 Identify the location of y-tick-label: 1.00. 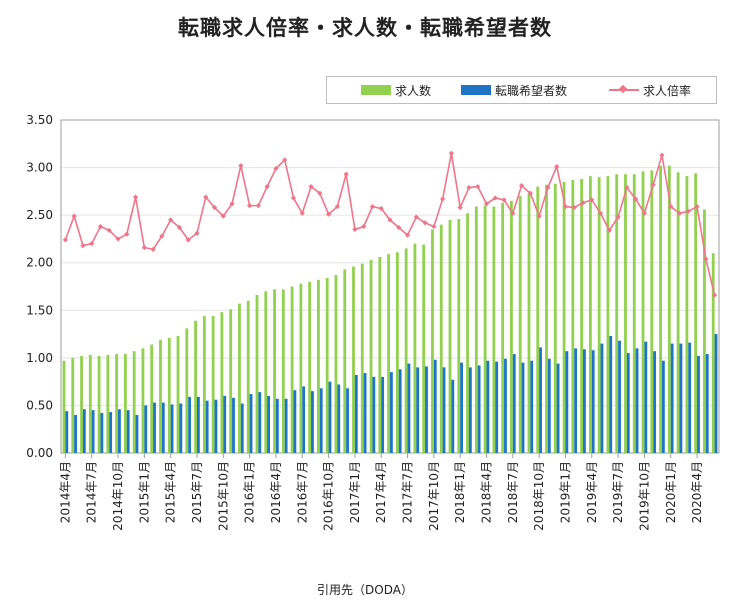
(39, 358).